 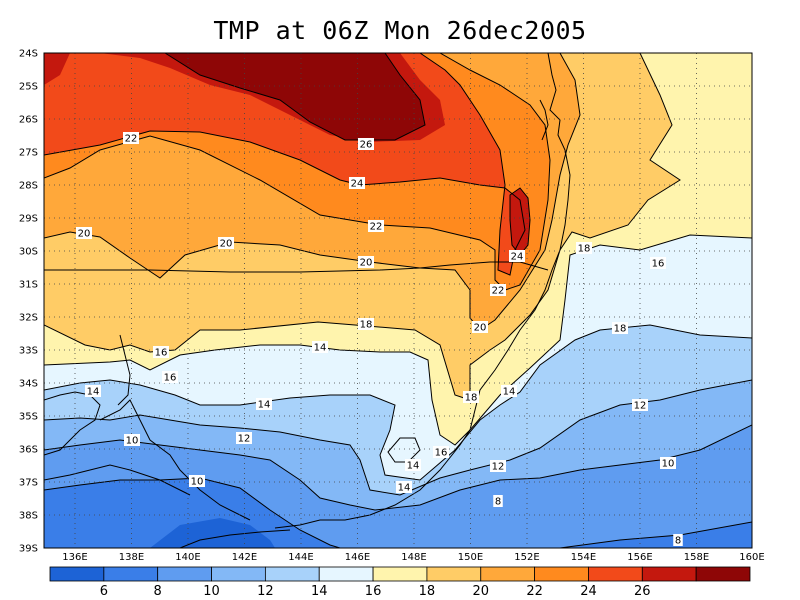 I want to click on latitude-label: 34S, so click(x=28, y=384).